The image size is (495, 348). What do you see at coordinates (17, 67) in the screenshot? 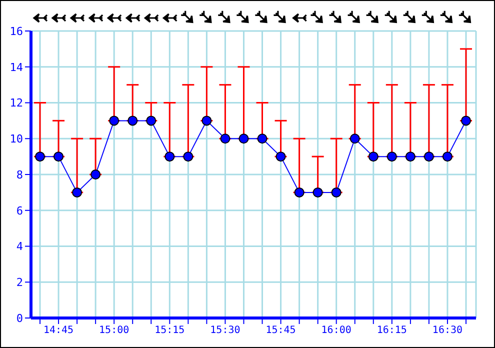
I see `y-tick-label: 14` at bounding box center [17, 67].